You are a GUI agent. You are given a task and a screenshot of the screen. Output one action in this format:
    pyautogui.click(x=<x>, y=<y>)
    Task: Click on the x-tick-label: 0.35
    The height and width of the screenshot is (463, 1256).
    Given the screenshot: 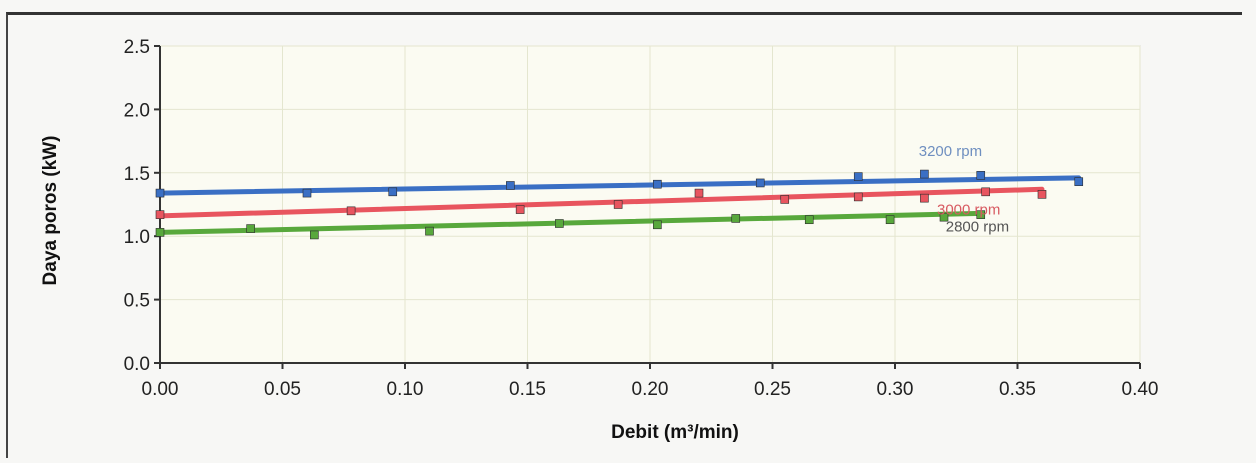 What is the action you would take?
    pyautogui.click(x=1017, y=389)
    